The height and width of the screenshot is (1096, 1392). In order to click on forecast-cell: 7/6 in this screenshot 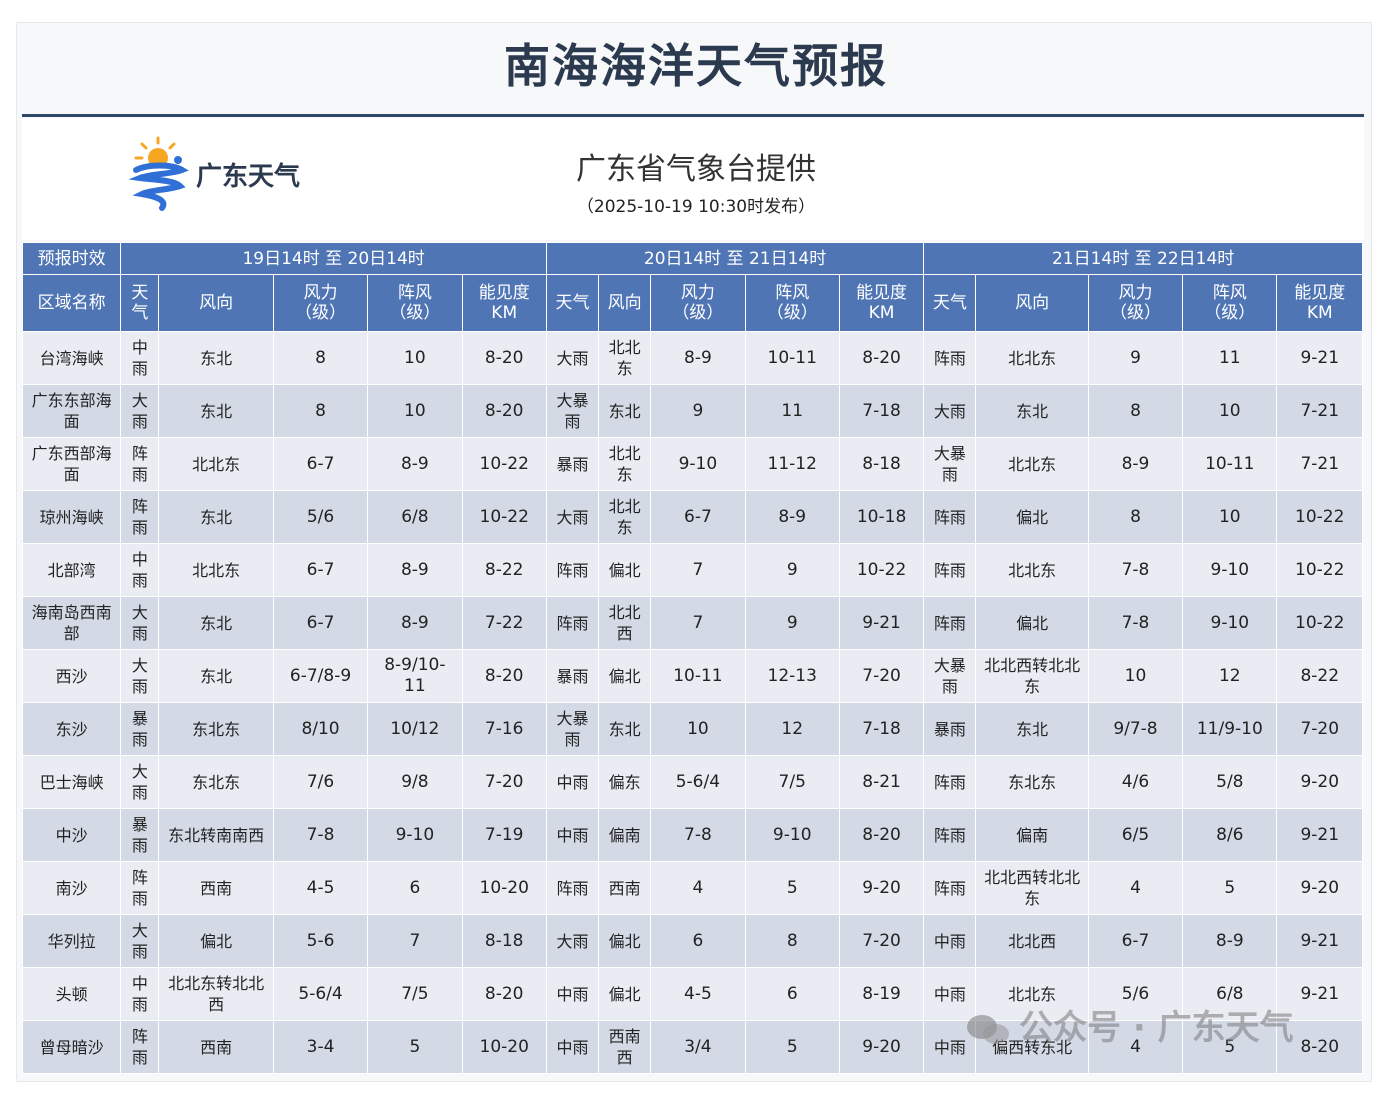, I will do `click(320, 782)`.